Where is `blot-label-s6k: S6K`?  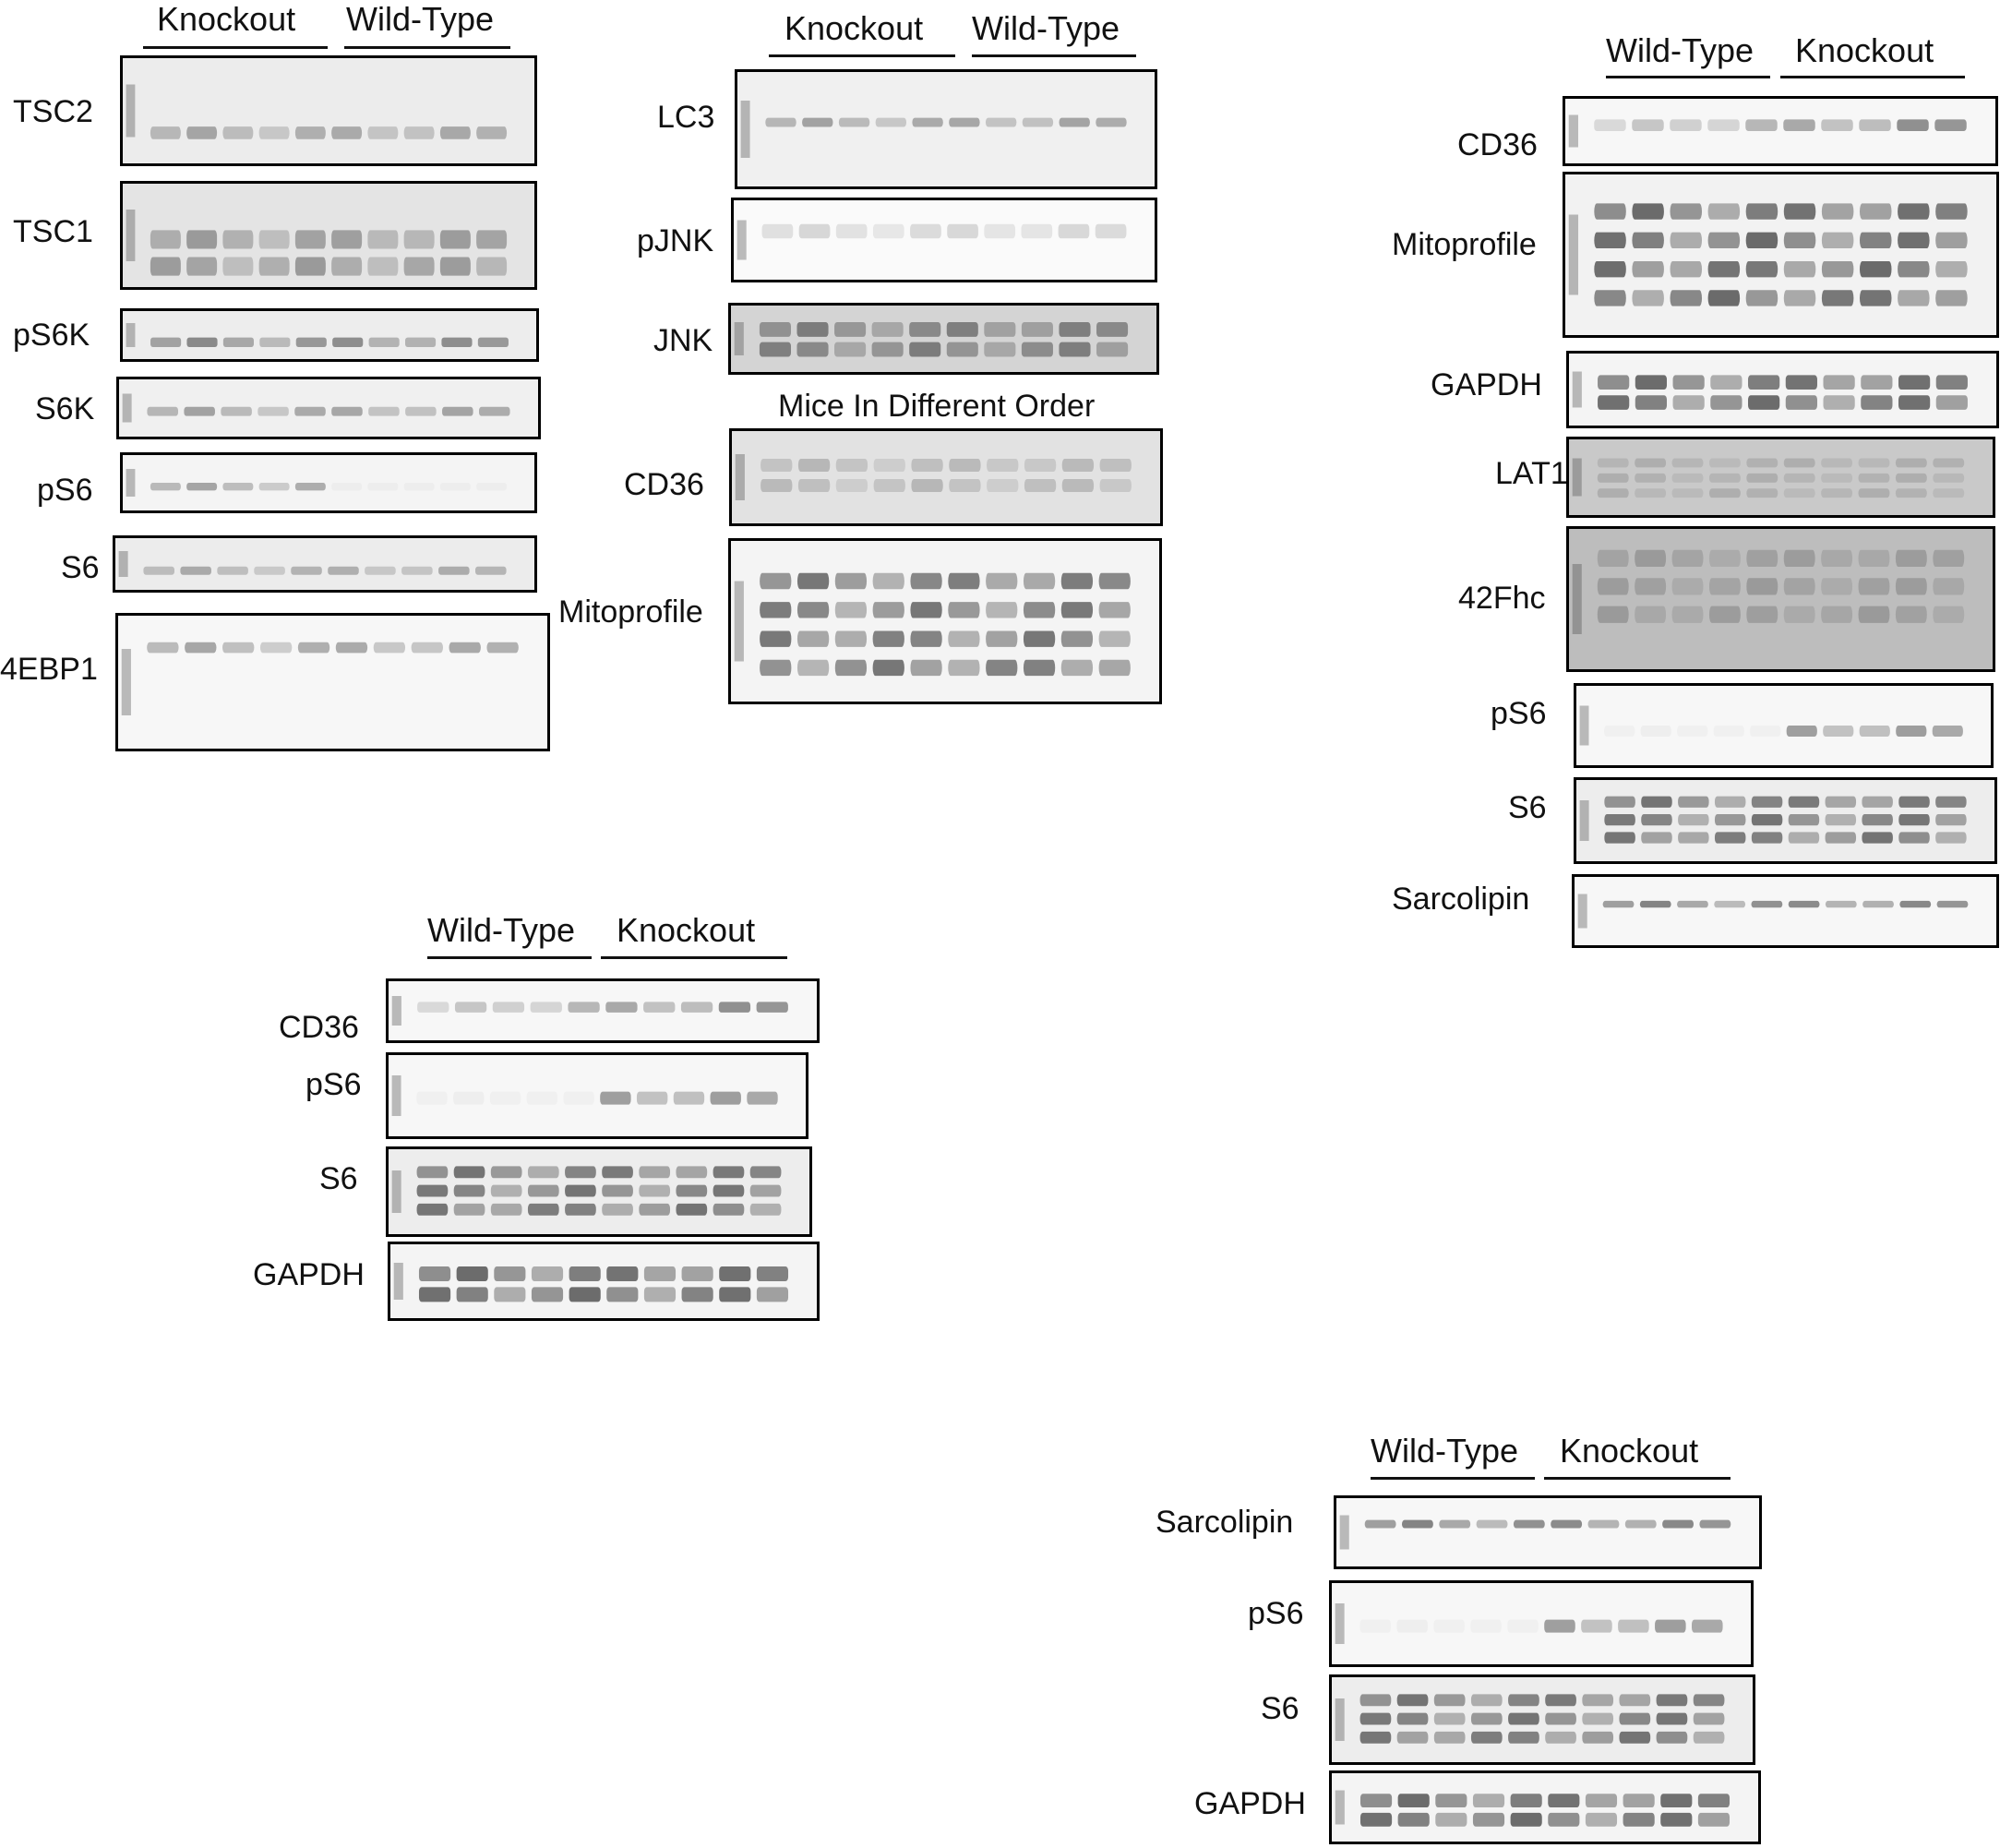
blot-label-s6k: S6K is located at coordinates (65, 408).